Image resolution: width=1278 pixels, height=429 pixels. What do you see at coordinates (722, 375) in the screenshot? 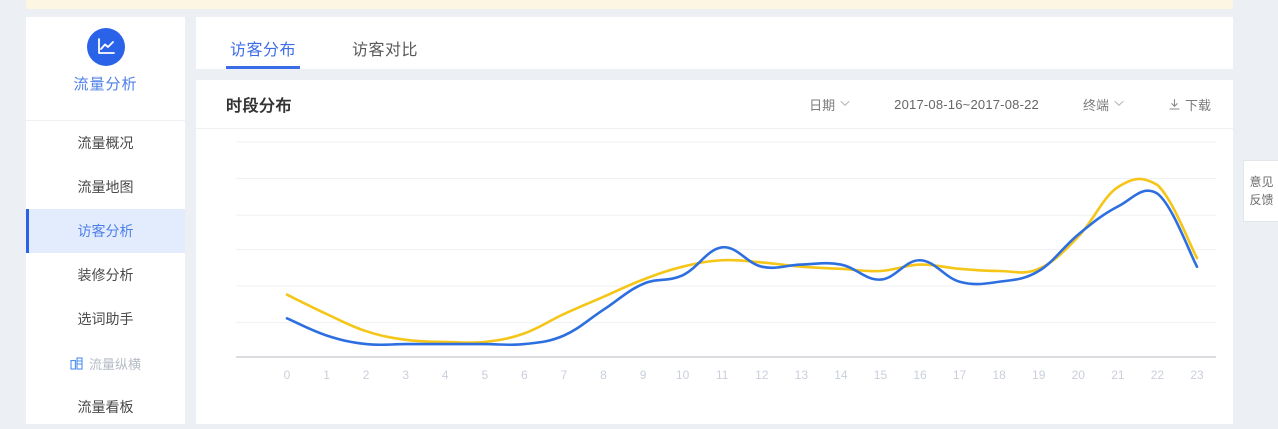
I see `x-tick-label: 11` at bounding box center [722, 375].